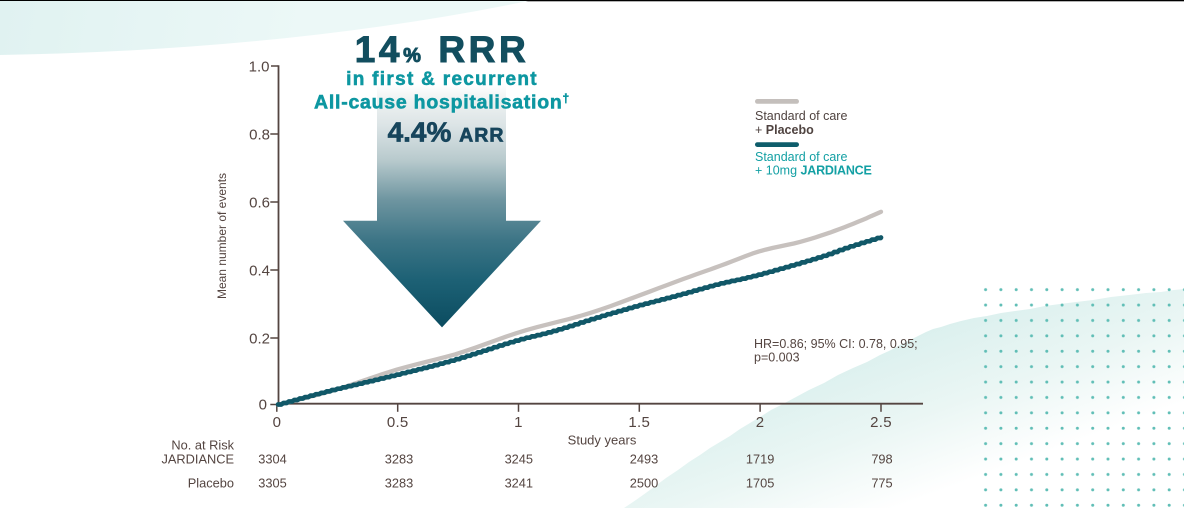  I want to click on svg-text: 0.4, so click(259, 271).